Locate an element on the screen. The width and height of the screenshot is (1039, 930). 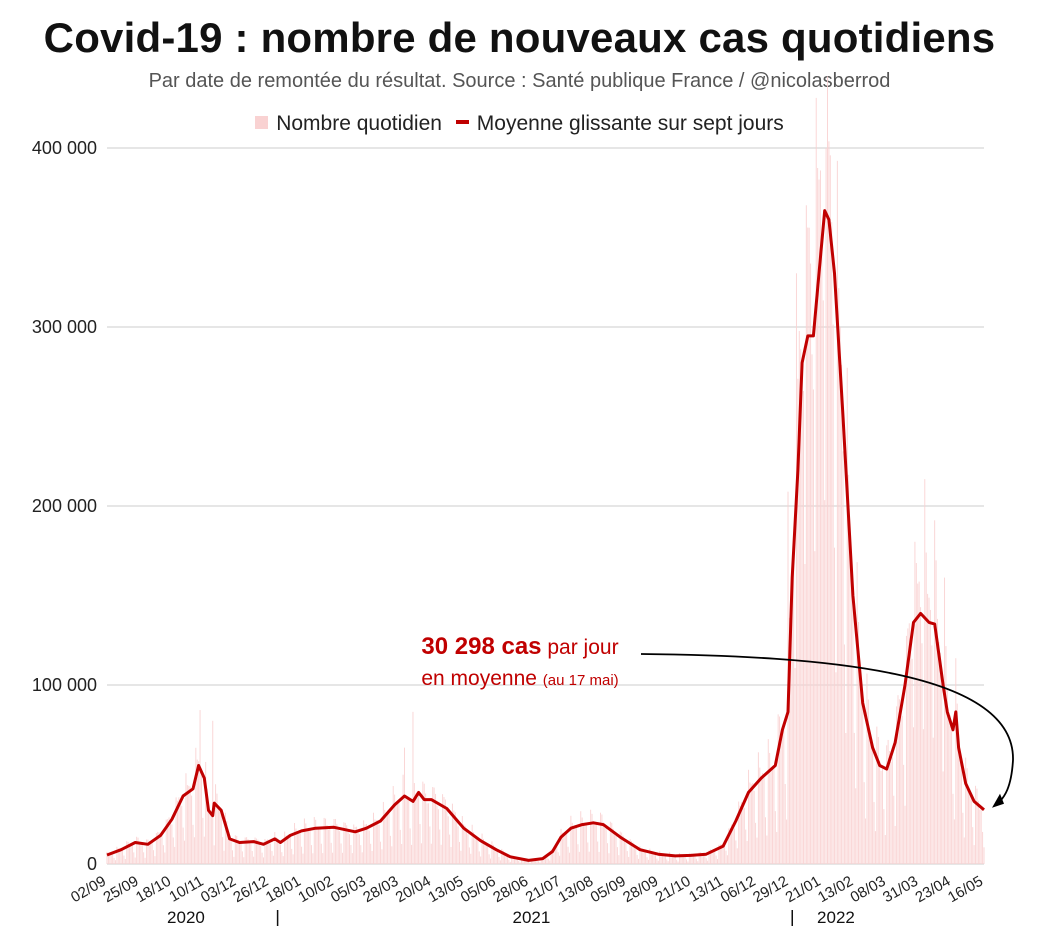
legend-item-line: Moyenne glissante sur sept jours is located at coordinates (619, 124).